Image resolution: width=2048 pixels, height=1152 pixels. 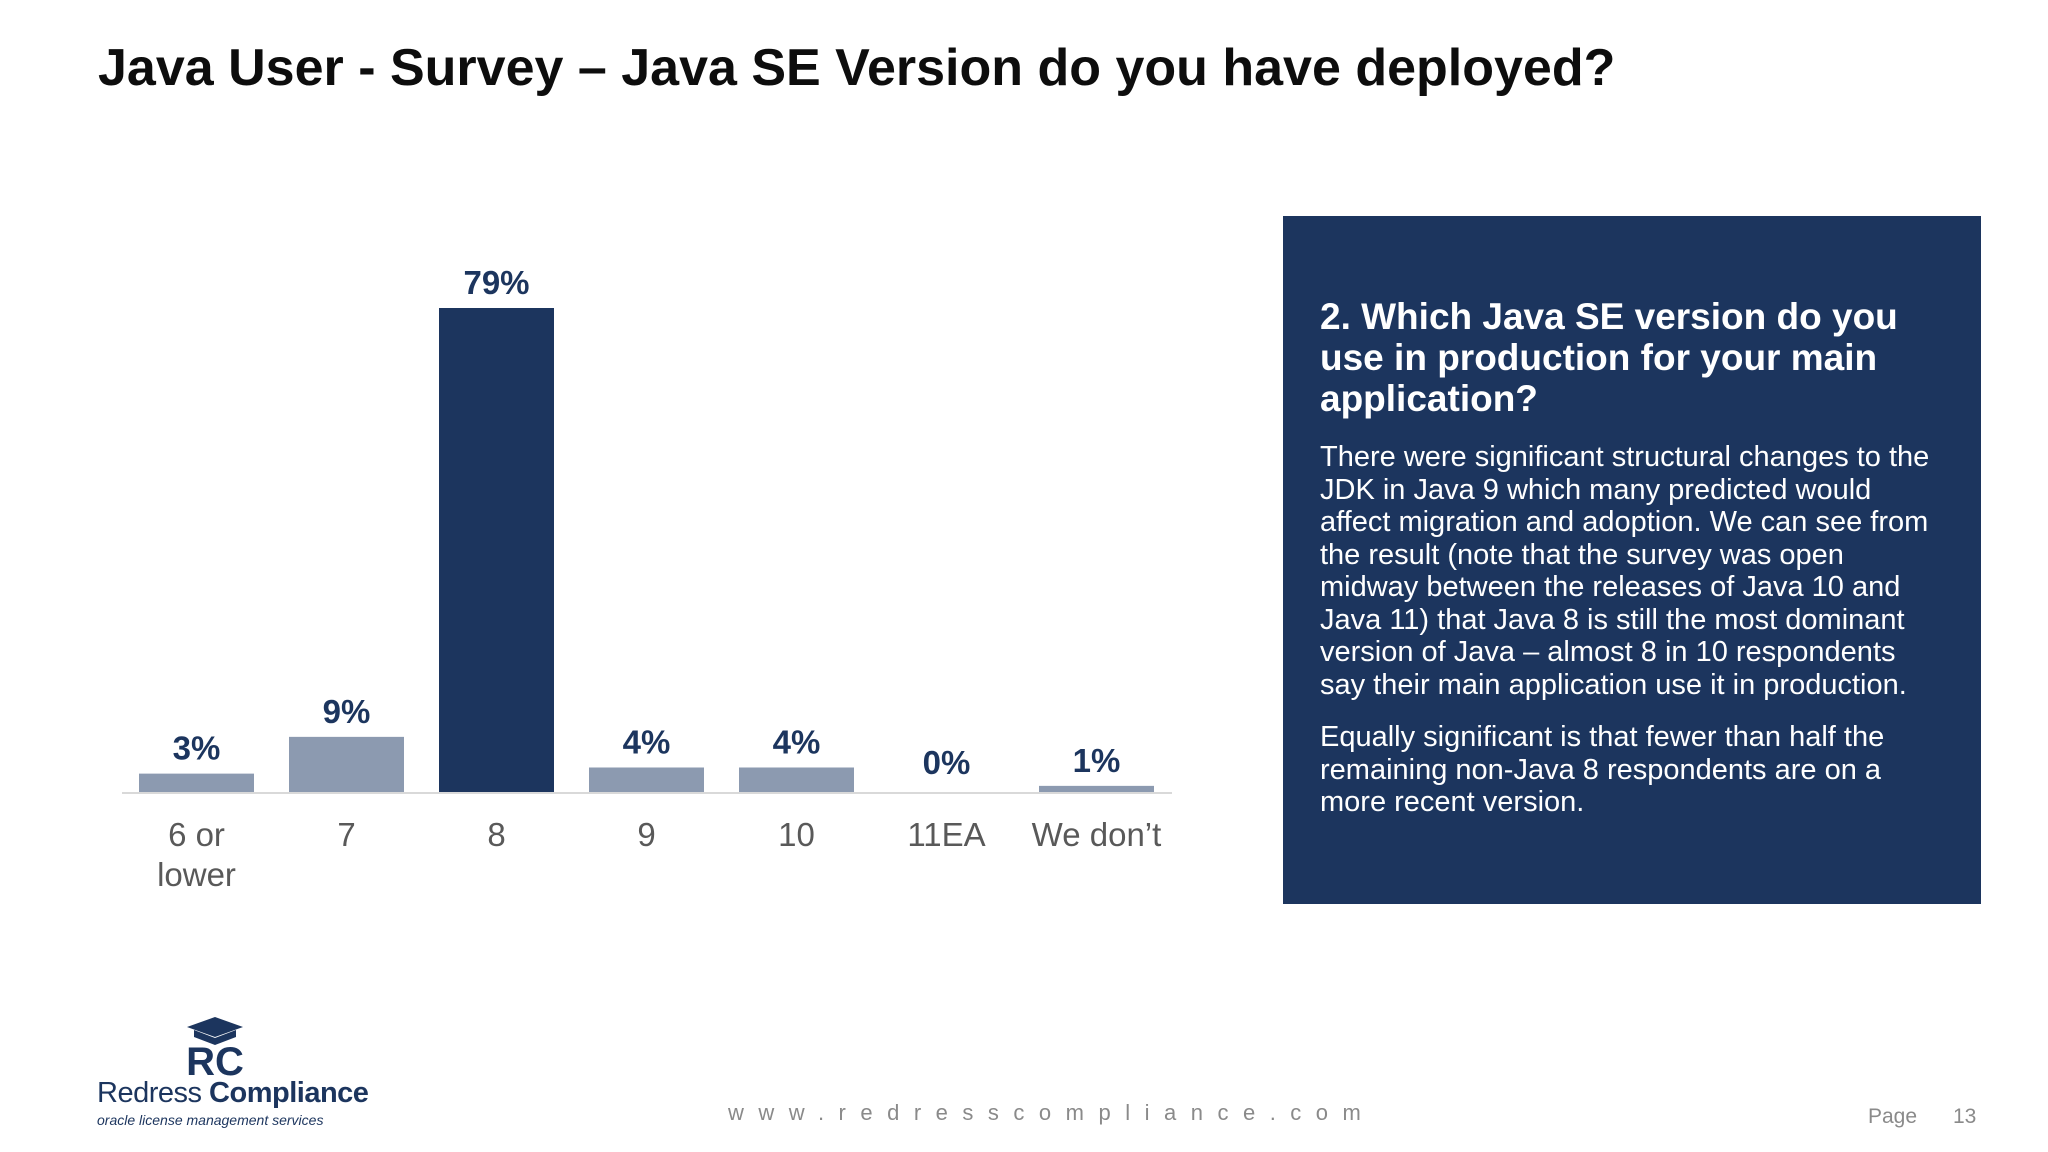 What do you see at coordinates (1097, 834) in the screenshot?
I see `category-label-6: We don’t` at bounding box center [1097, 834].